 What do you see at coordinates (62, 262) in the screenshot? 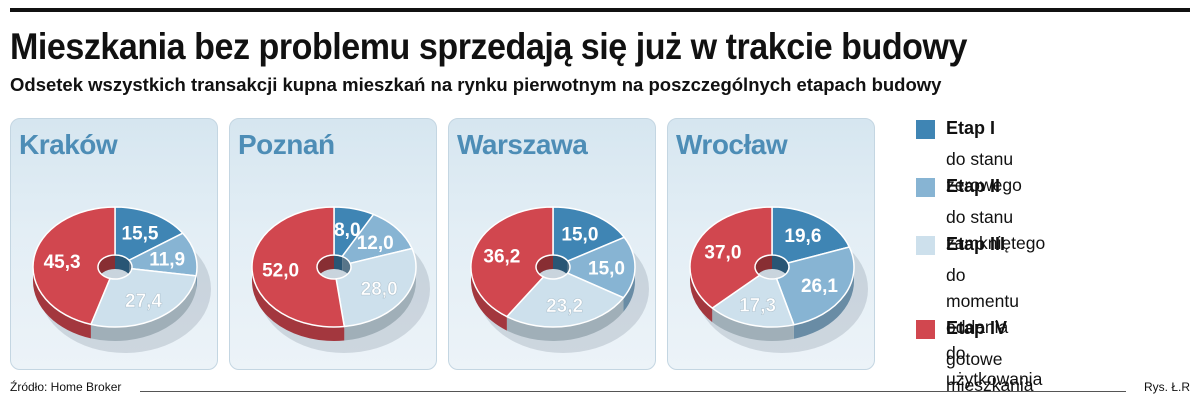
I see `slice-label-etap-4: 45,3` at bounding box center [62, 262].